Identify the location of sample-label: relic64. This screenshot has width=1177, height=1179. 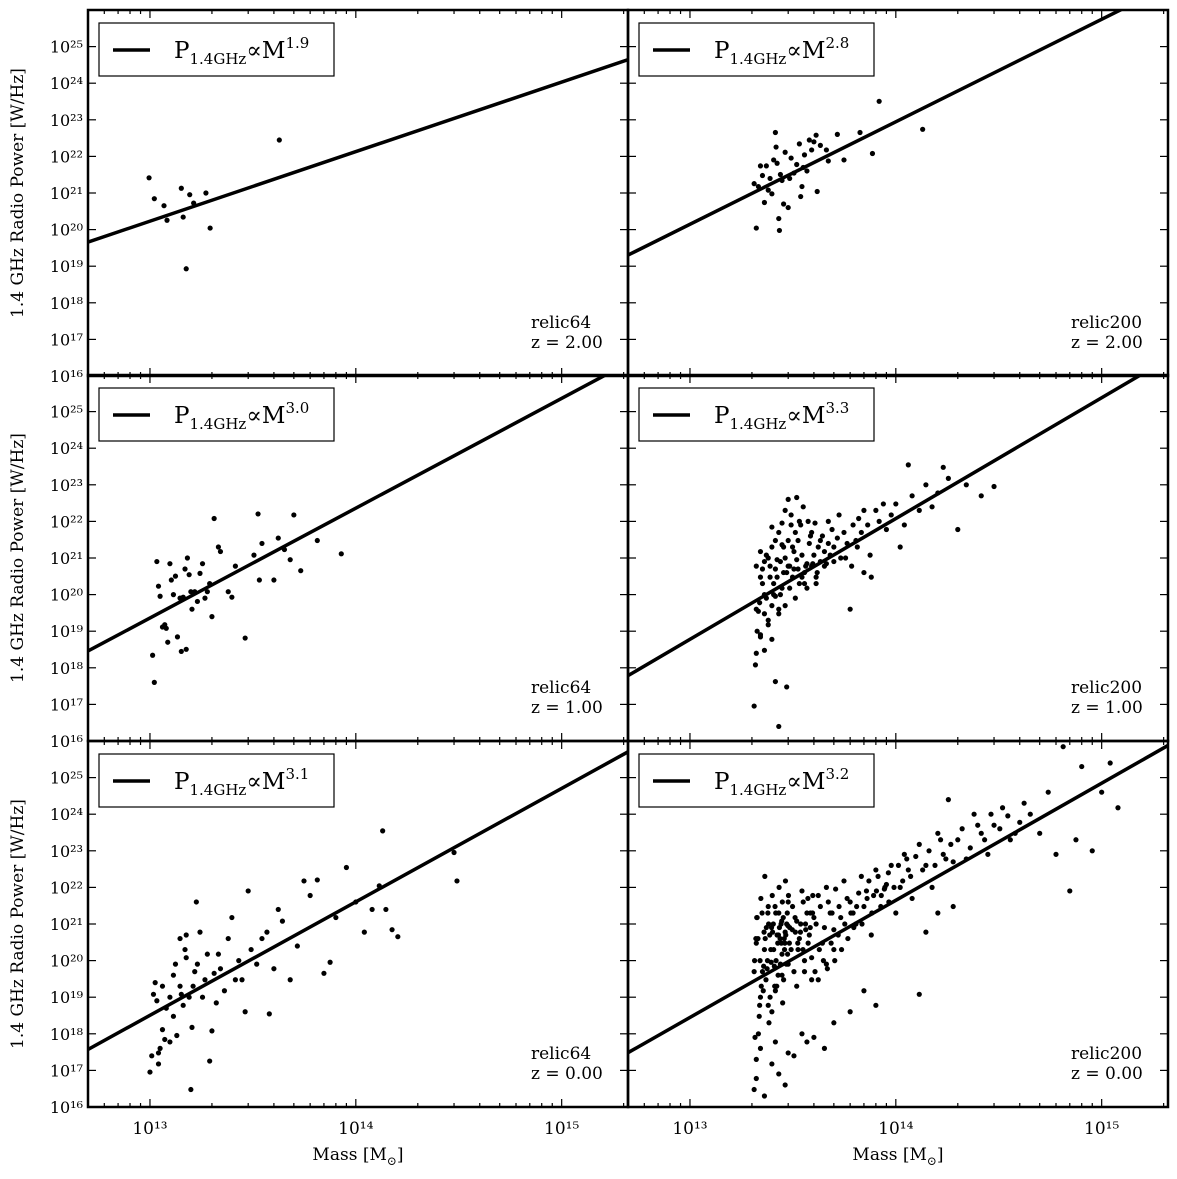
(561, 323).